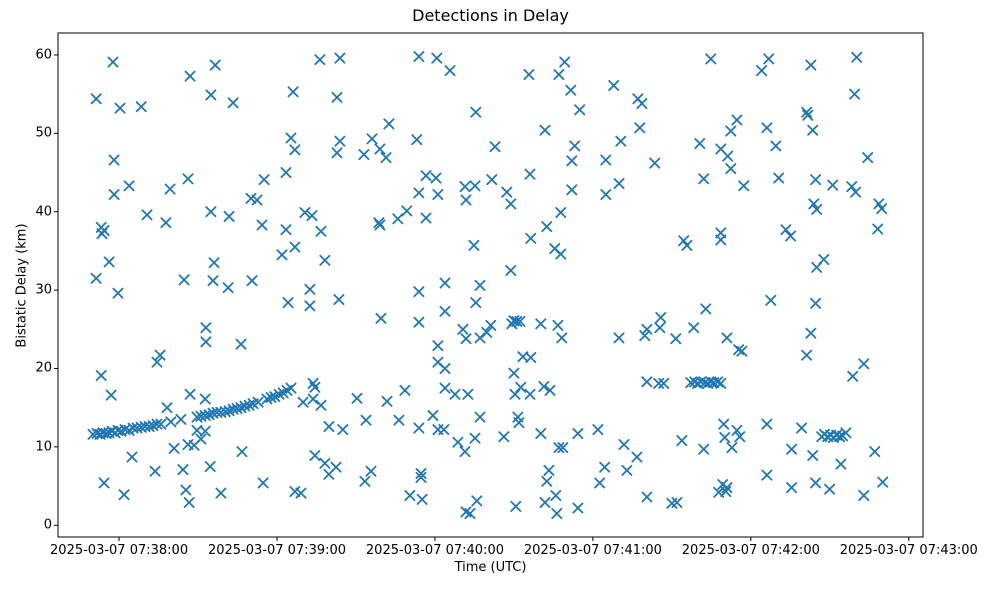 The height and width of the screenshot is (590, 988). Describe the element at coordinates (43, 133) in the screenshot. I see `y-tick-label: 50` at that location.